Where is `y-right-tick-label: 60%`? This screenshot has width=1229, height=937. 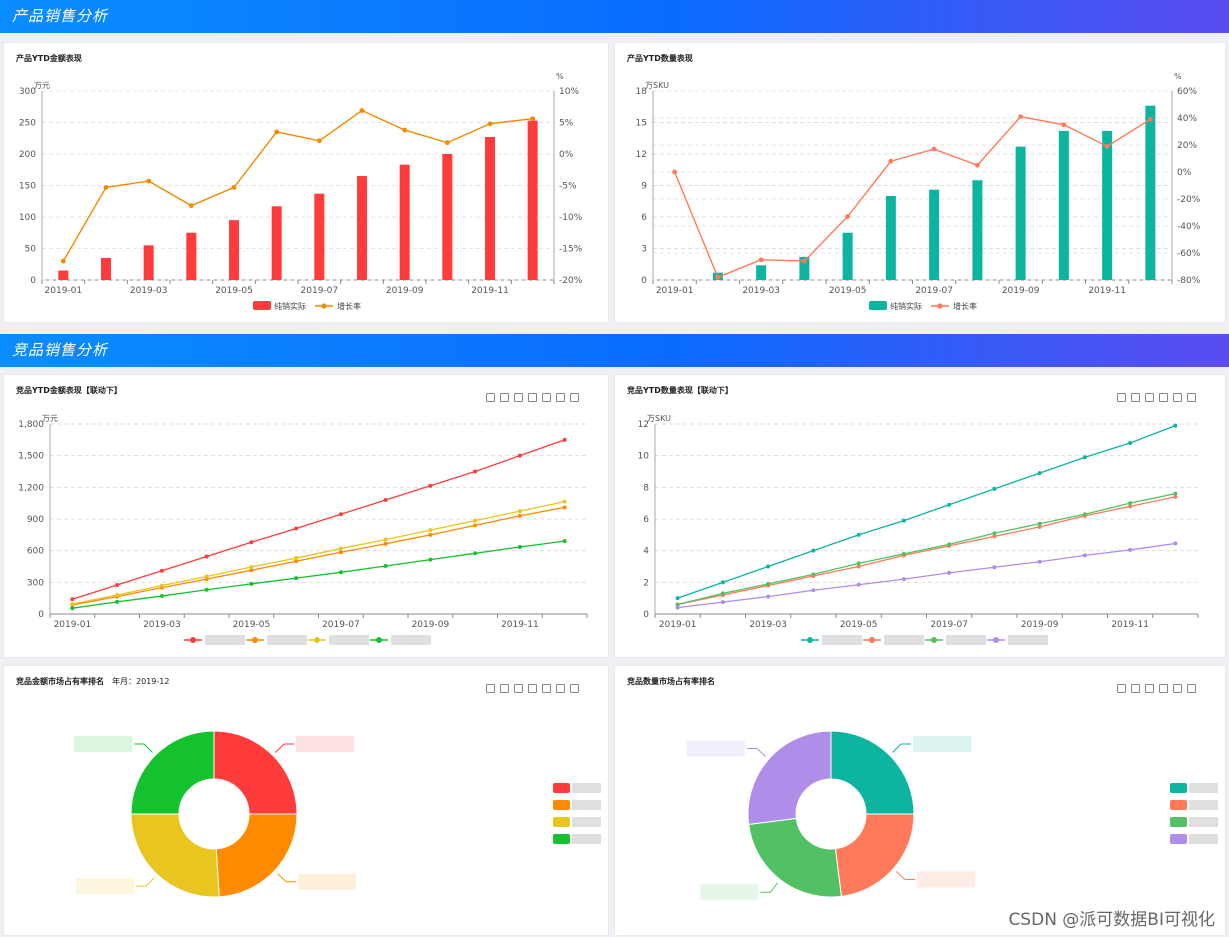
y-right-tick-label: 60% is located at coordinates (1187, 92).